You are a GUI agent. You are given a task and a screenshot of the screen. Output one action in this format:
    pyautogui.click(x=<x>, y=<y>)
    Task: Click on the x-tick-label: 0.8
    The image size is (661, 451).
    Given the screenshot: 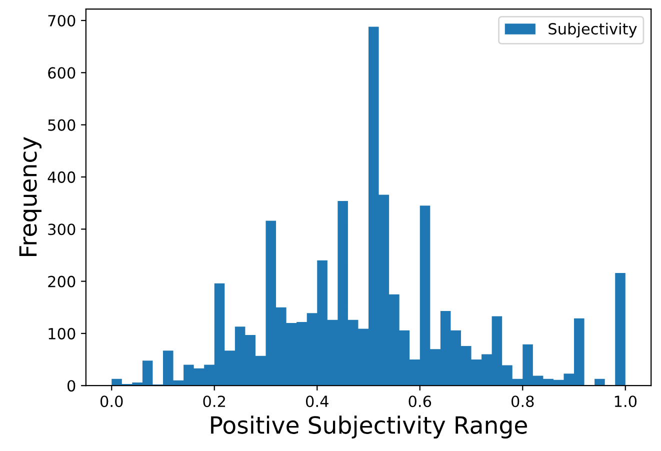 What is the action you would take?
    pyautogui.click(x=523, y=402)
    